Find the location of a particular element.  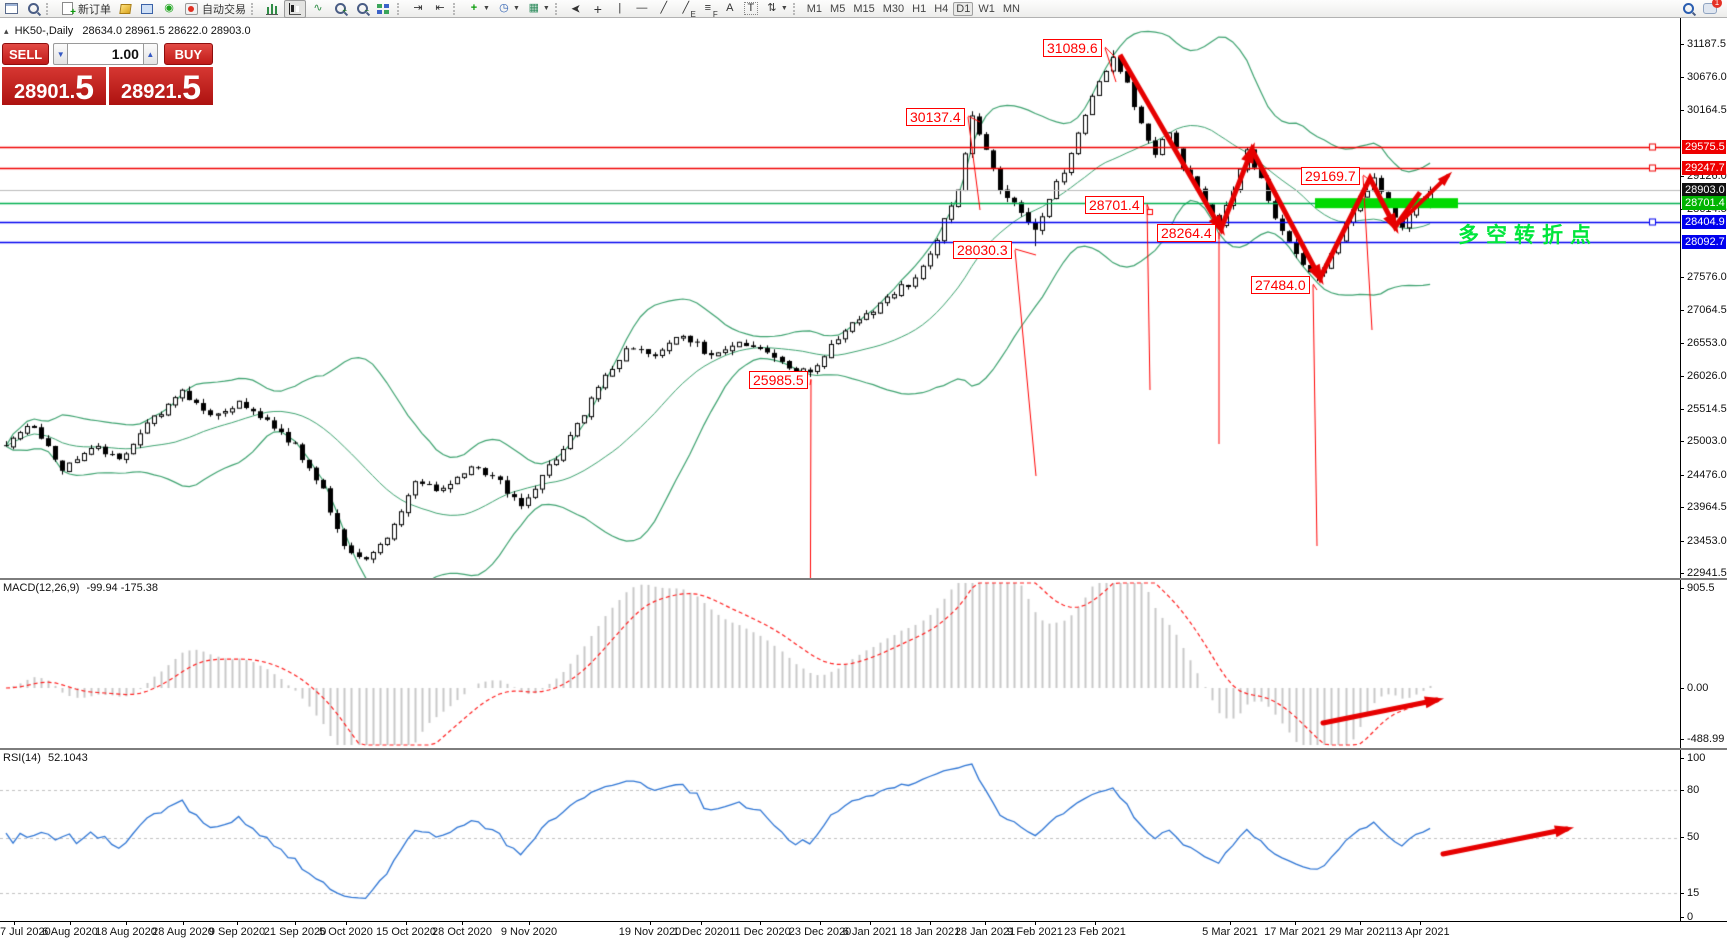

zoom-out-button: − is located at coordinates (362, 9).